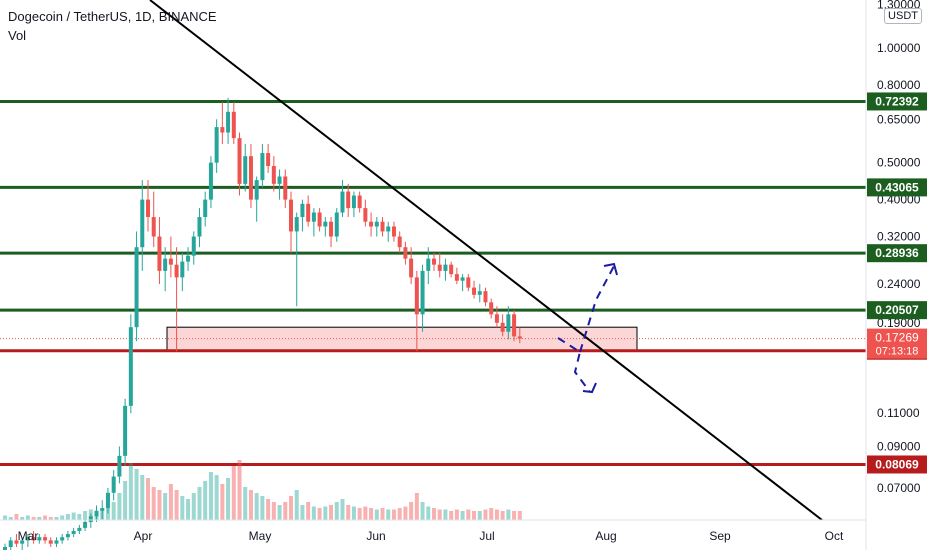  I want to click on x-tick-label: Jul, so click(486, 536).